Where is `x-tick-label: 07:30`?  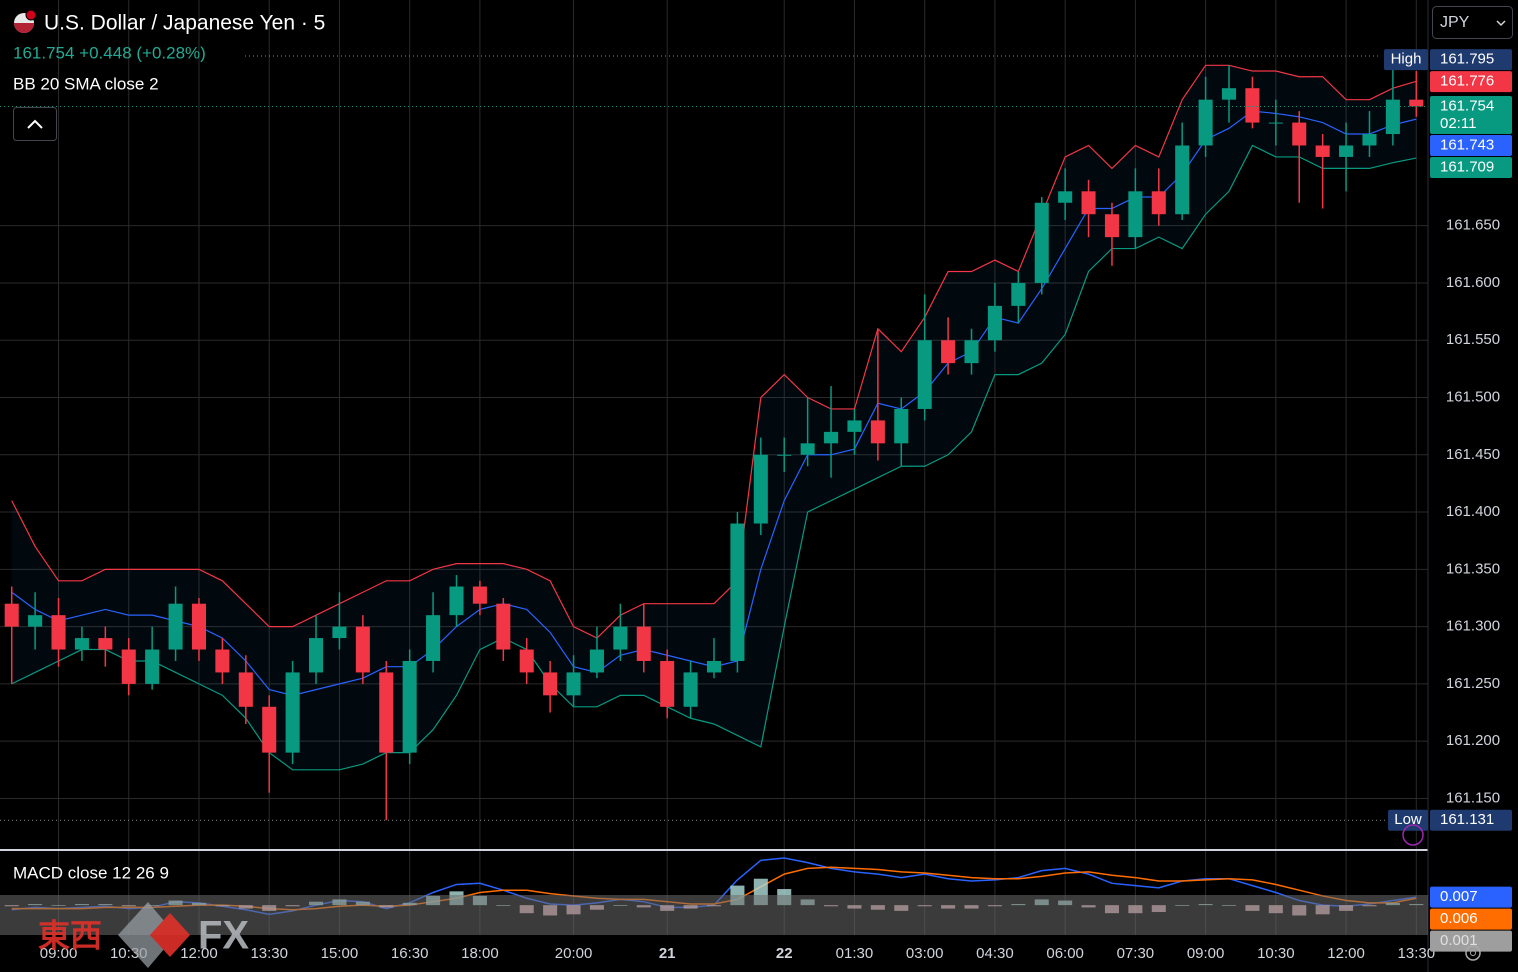
x-tick-label: 07:30 is located at coordinates (1136, 953).